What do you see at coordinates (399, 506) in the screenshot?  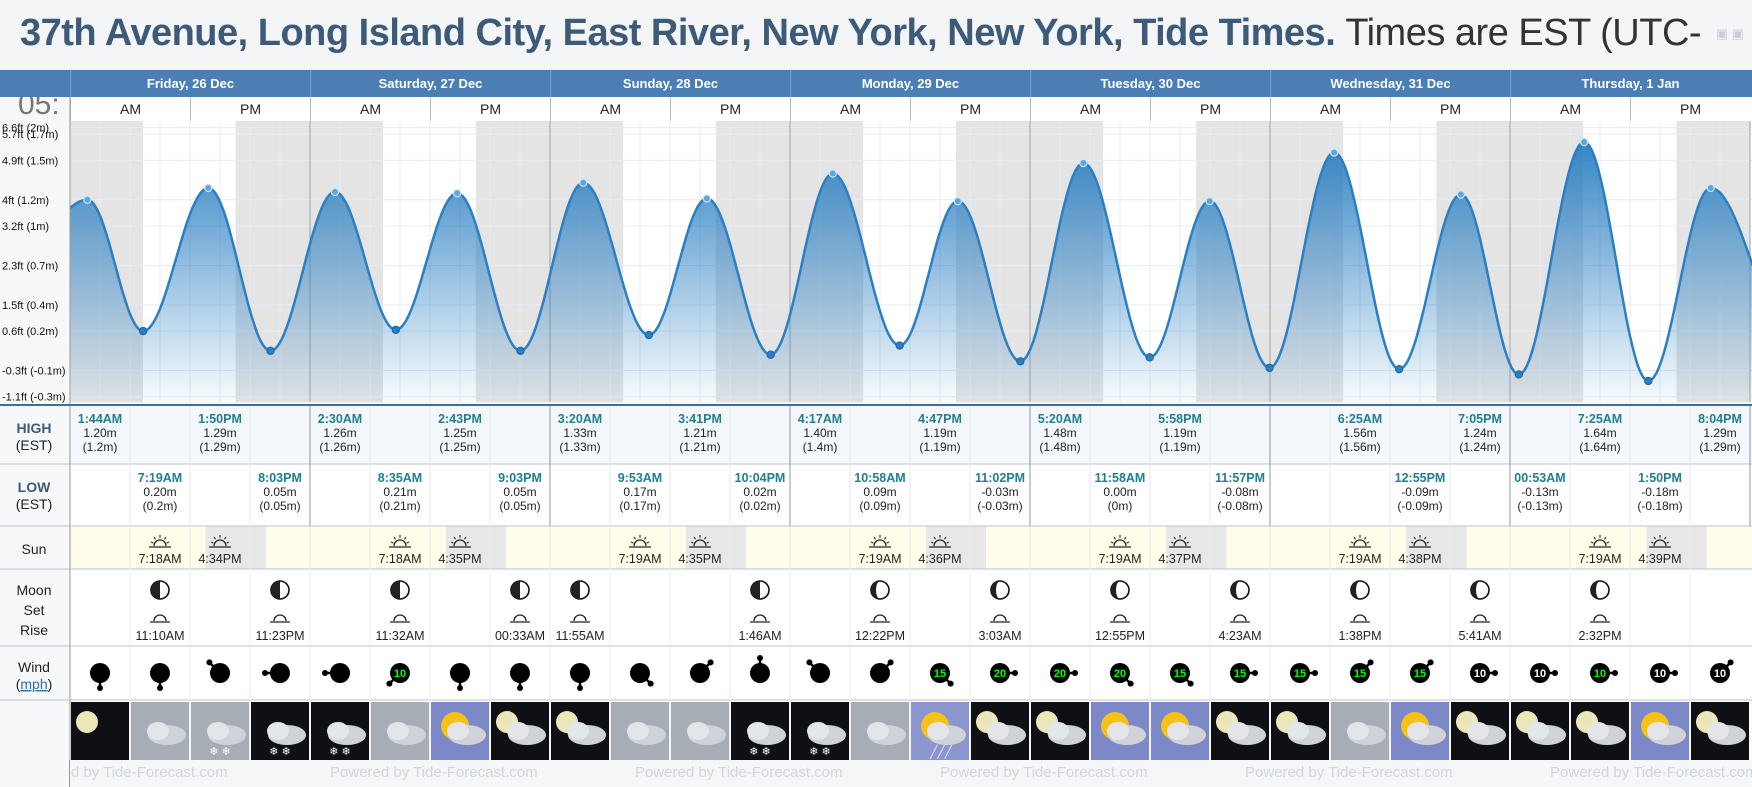 I see `low-tide-height-alt: (0.21m)` at bounding box center [399, 506].